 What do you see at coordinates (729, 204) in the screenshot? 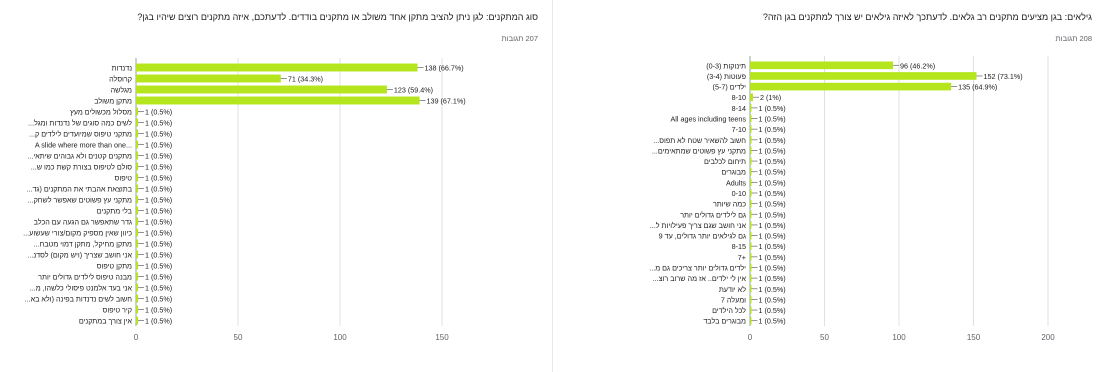
I see `category-label: כמה שיותר` at bounding box center [729, 204].